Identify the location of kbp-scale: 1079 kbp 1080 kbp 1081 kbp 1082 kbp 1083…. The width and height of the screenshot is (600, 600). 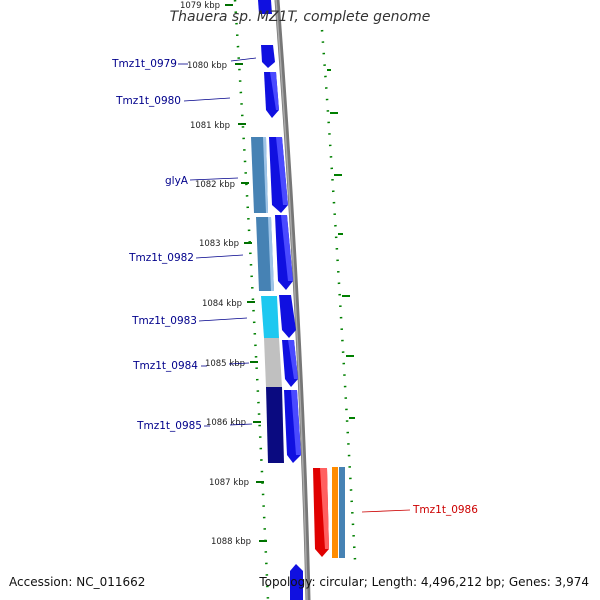
(215, 274).